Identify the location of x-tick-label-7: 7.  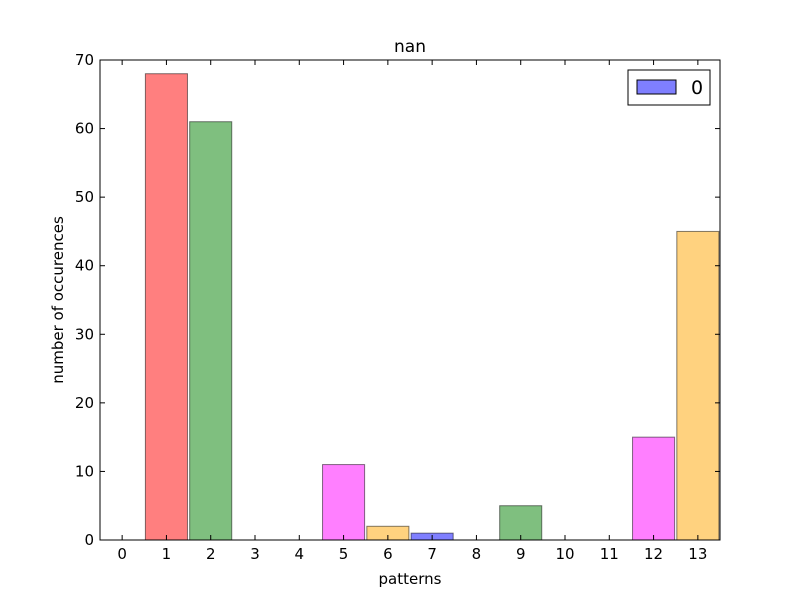
(432, 554).